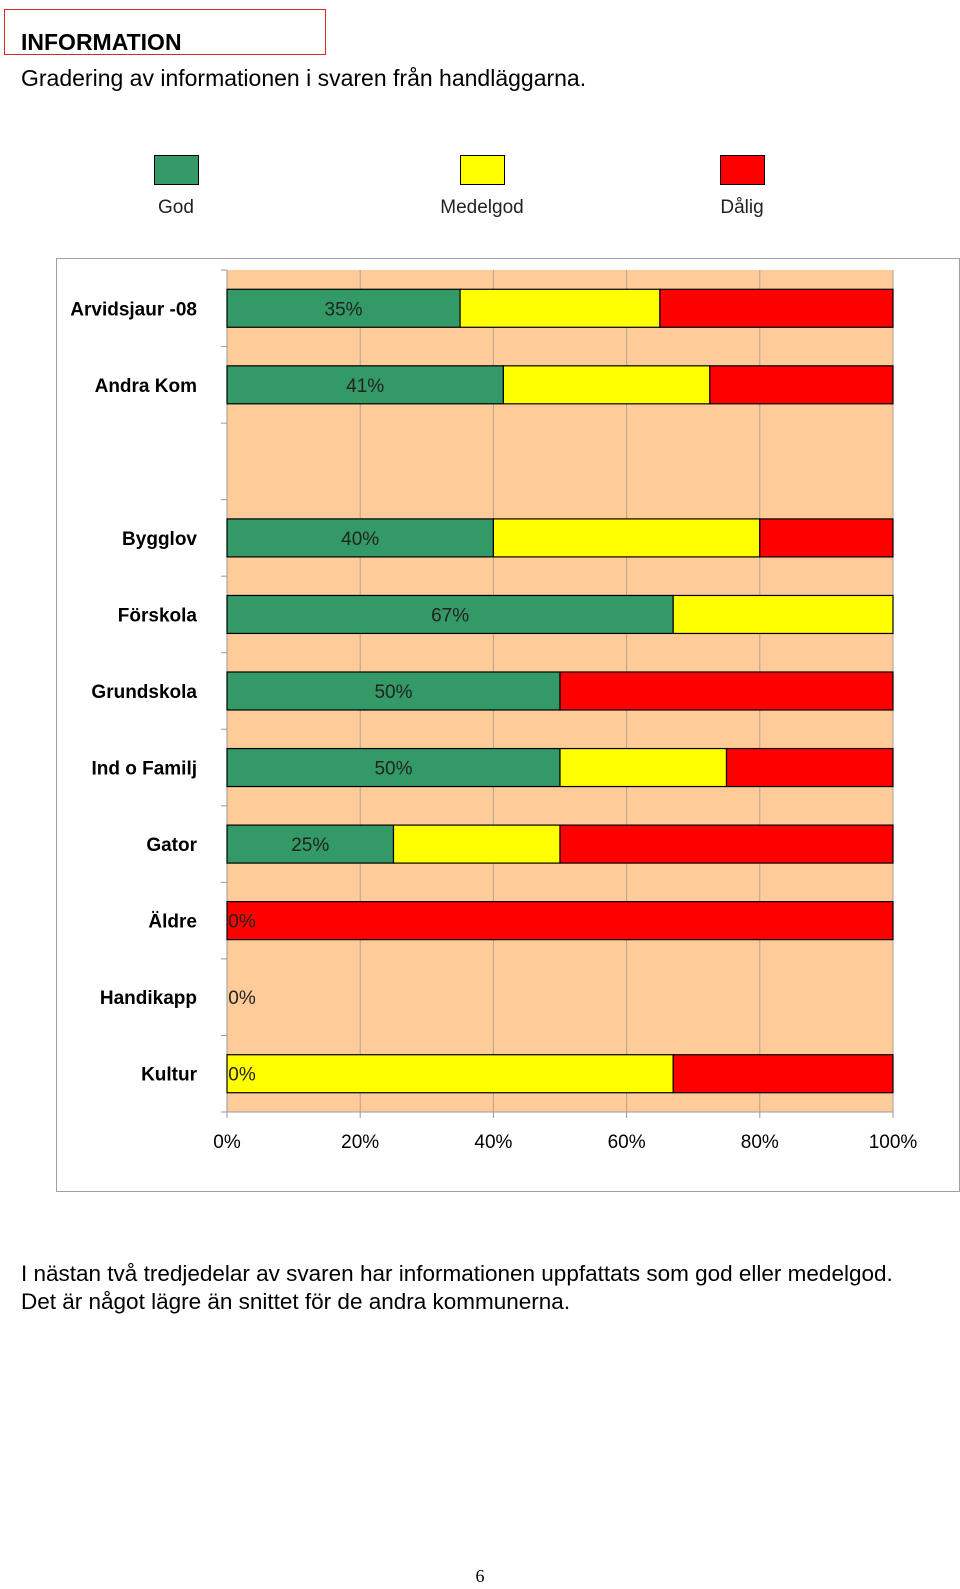  What do you see at coordinates (148, 998) in the screenshot?
I see `category-label: Handikapp` at bounding box center [148, 998].